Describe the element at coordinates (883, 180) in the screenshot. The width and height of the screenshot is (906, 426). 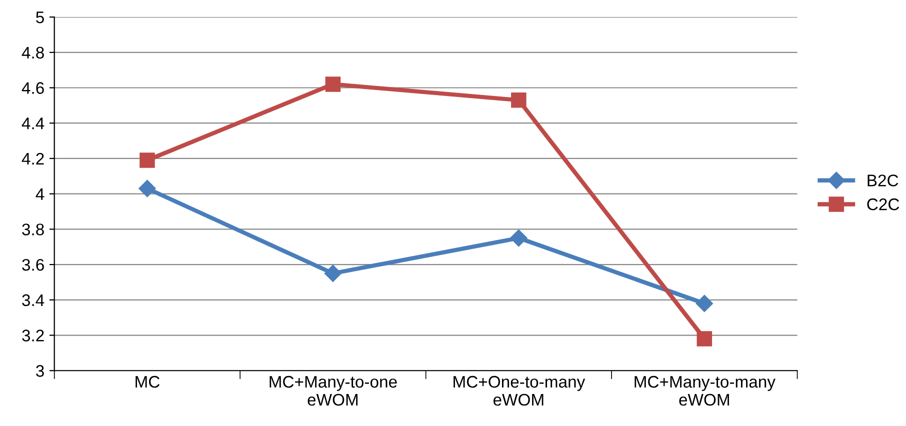
I see `legend-label: B2C` at that location.